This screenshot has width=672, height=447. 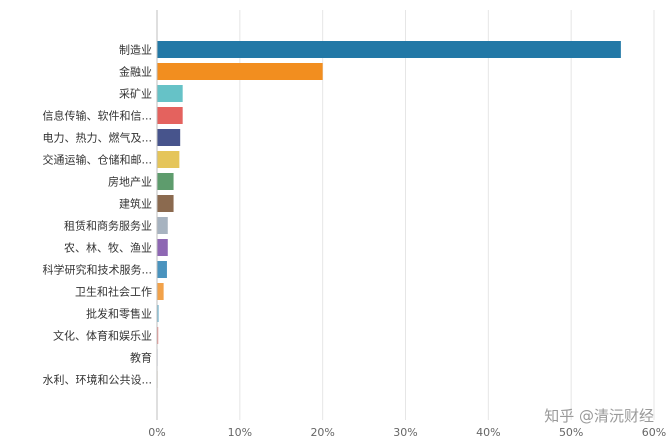 I want to click on category-label: 采矿业, so click(x=135, y=94).